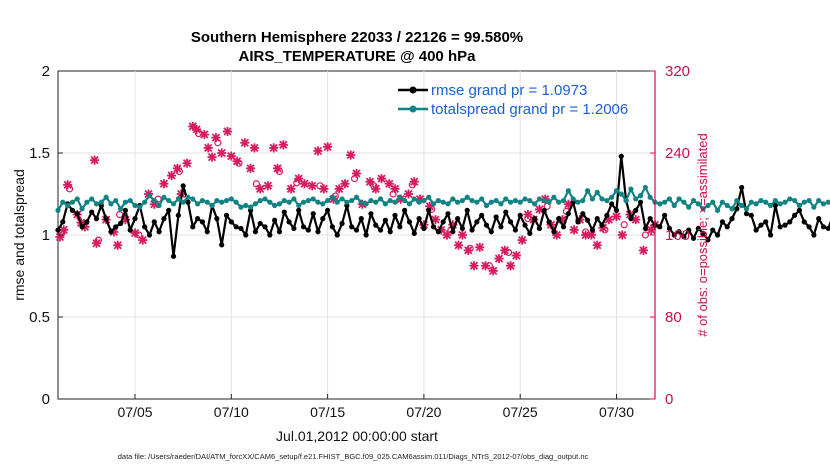  What do you see at coordinates (46, 71) in the screenshot?
I see `y-left-tick-label: 2` at bounding box center [46, 71].